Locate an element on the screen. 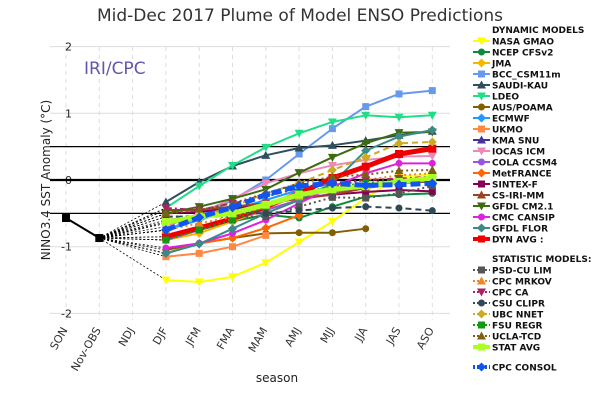 This screenshot has width=600, height=400. legend-label: NASA GMAO is located at coordinates (523, 43).